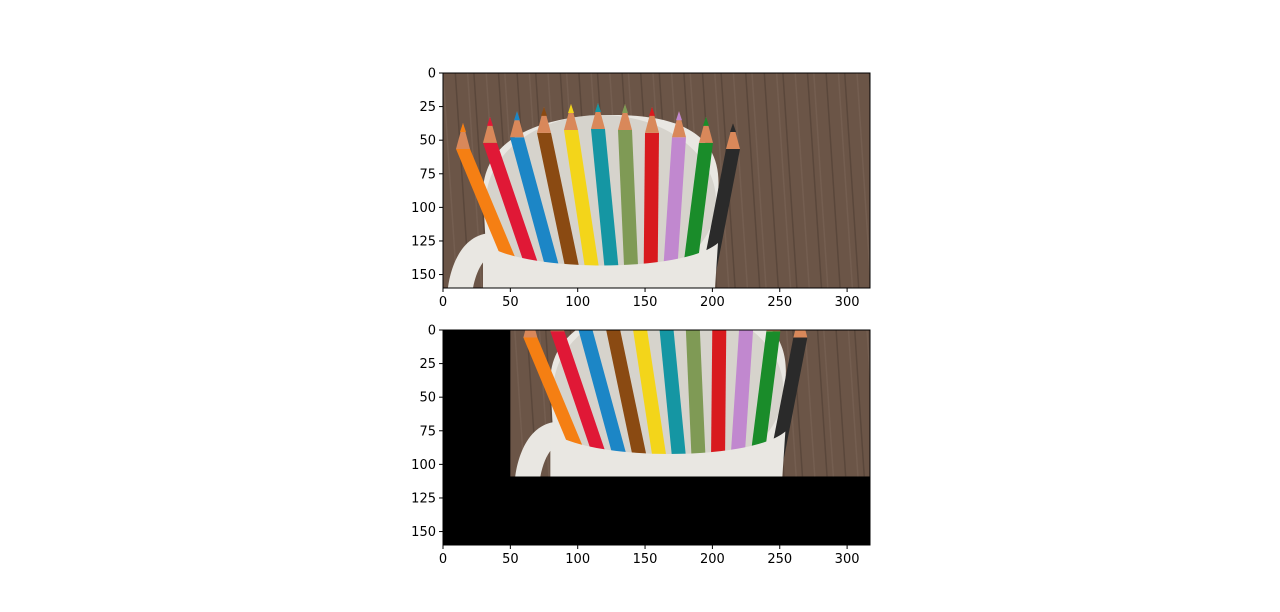  Describe the element at coordinates (423, 498) in the screenshot. I see `y-tick-label: 125` at that location.